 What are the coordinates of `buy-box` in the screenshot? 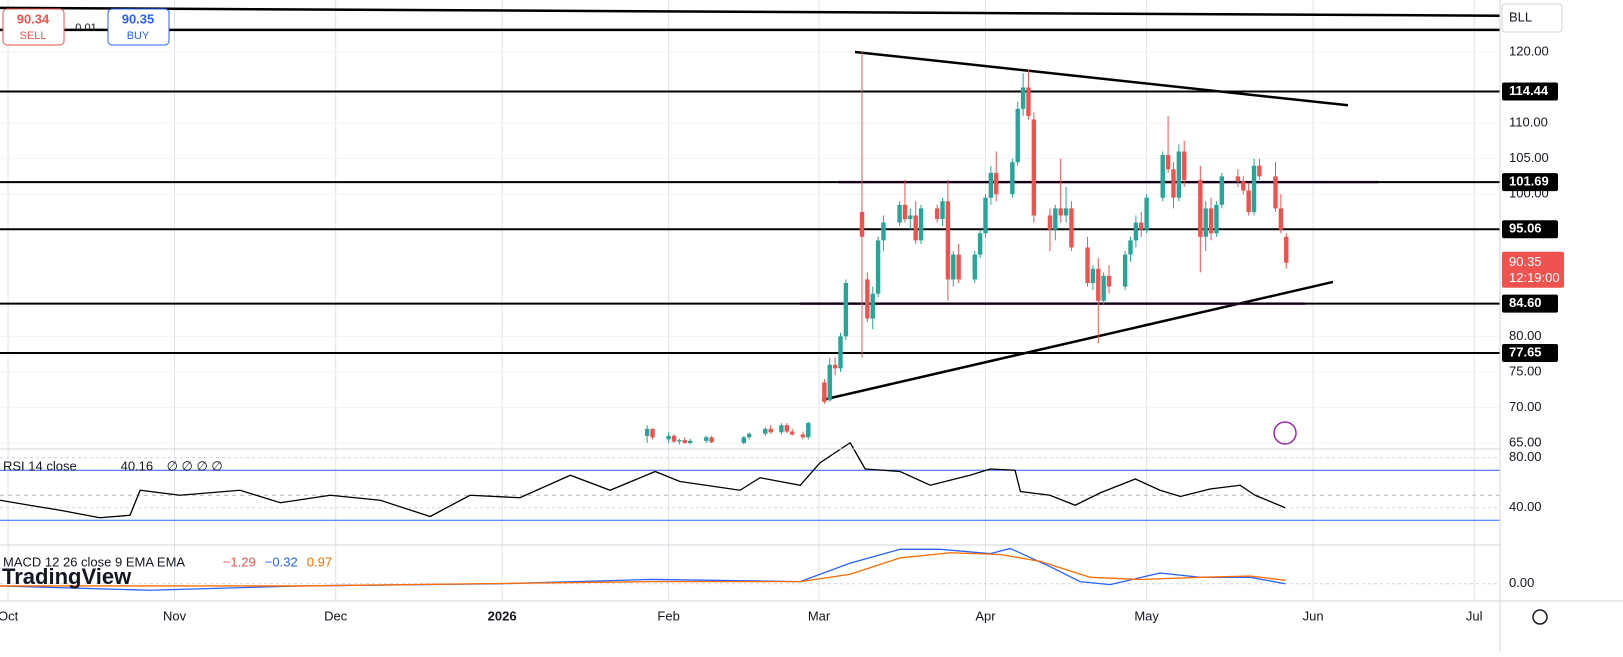 It's located at (138, 27).